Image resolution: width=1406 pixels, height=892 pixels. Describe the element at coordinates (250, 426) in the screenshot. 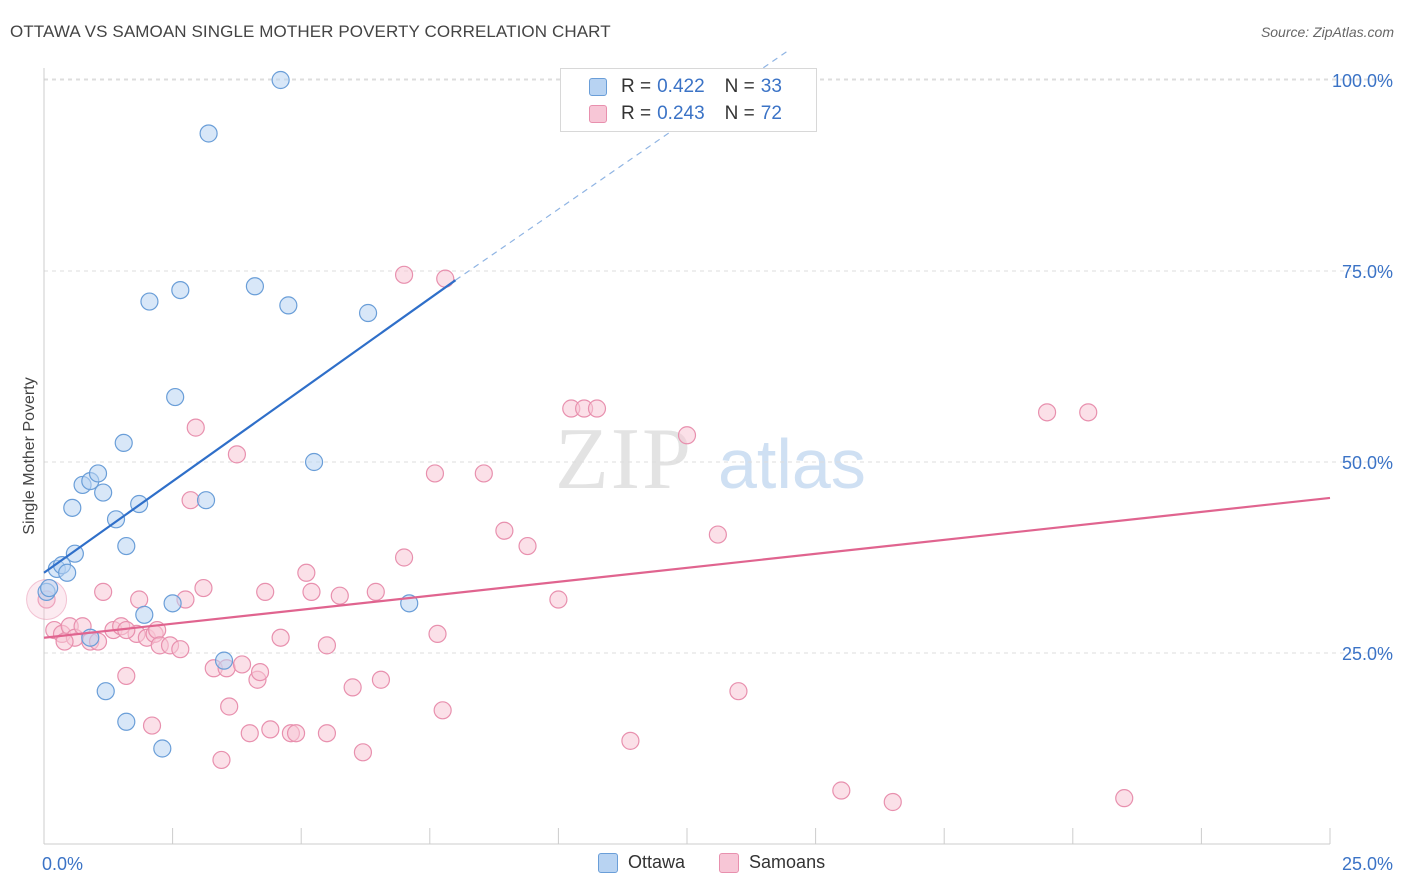

I see `ottawa-trend-line` at that location.